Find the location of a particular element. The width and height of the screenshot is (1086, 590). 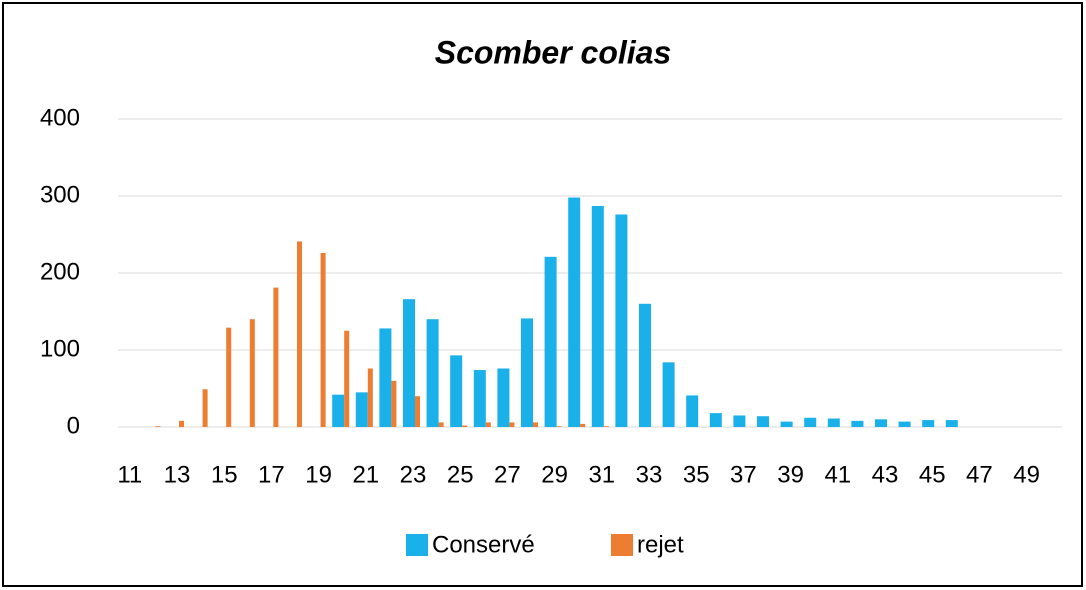

y-tick-label: 100 is located at coordinates (60, 348).